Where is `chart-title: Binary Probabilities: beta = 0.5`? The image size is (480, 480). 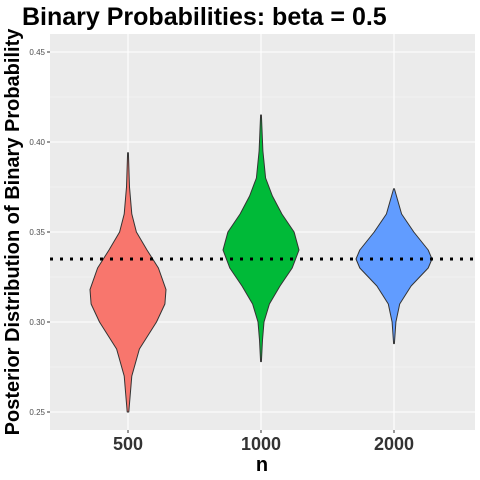 chart-title: Binary Probabilities: beta = 0.5 is located at coordinates (204, 17).